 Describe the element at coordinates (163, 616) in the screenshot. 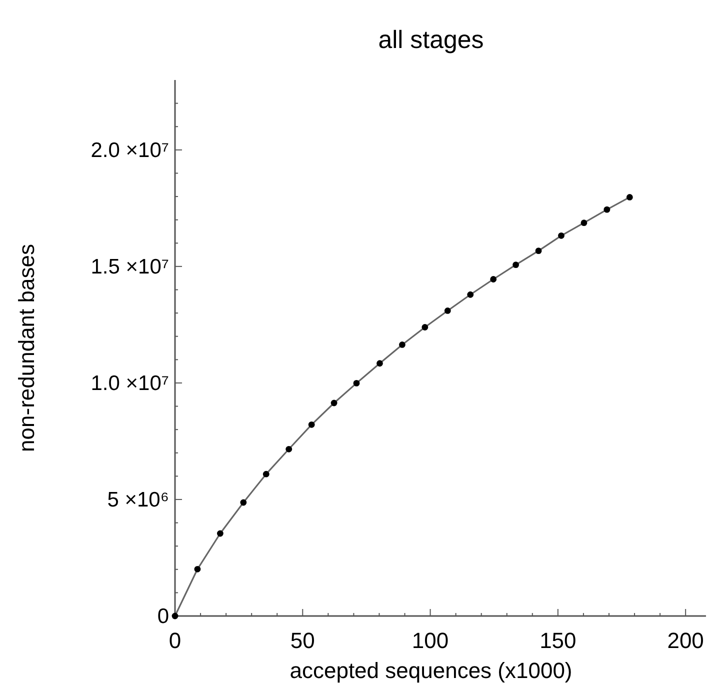

I see `y-tick-label: 0` at that location.